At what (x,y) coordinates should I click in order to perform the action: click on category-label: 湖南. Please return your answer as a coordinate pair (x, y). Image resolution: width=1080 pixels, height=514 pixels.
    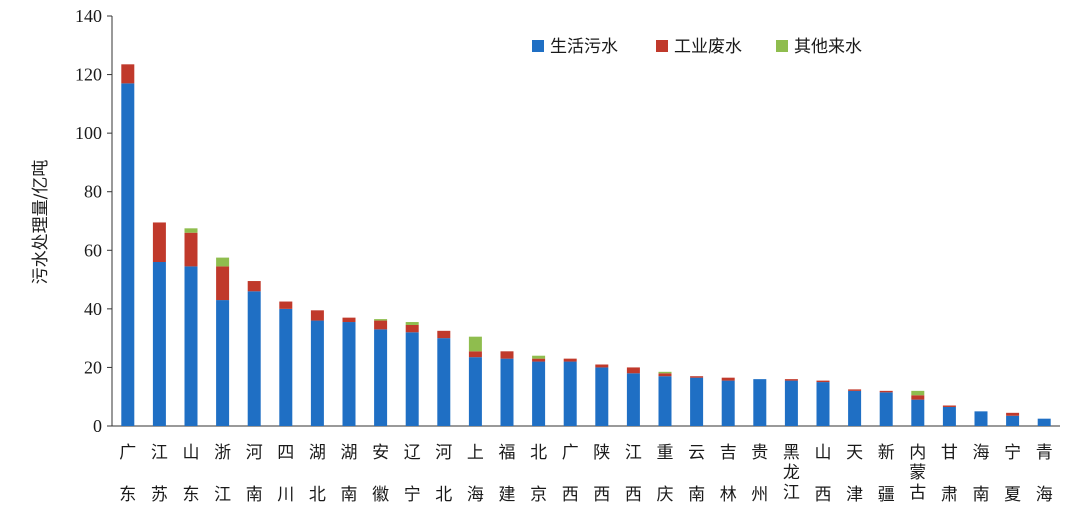
    Looking at the image, I should click on (349, 474).